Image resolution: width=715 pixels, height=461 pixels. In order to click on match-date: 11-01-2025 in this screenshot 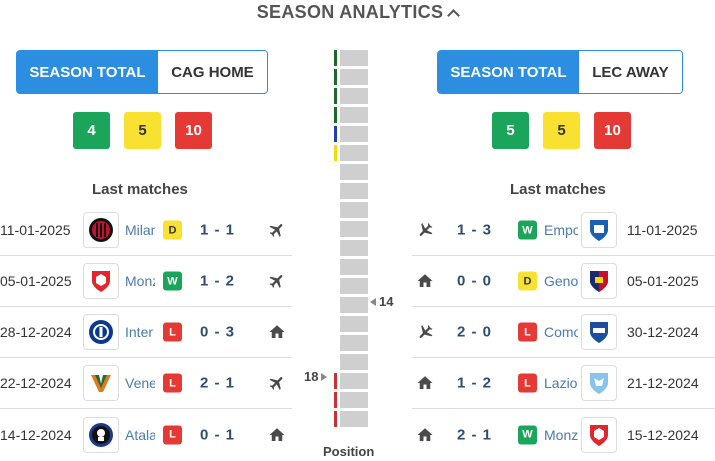, I will do `click(662, 230)`.